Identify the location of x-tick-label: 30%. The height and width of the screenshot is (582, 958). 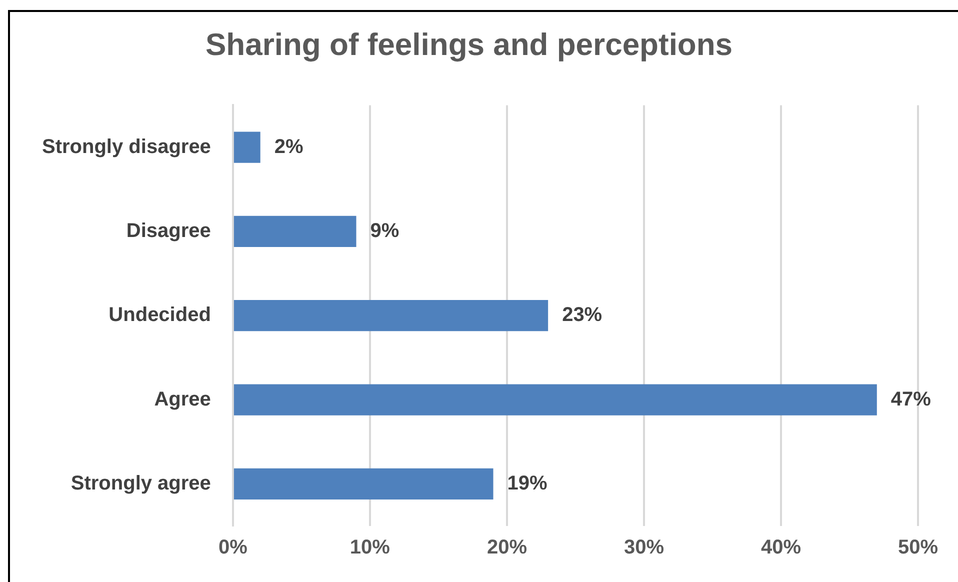
(644, 547).